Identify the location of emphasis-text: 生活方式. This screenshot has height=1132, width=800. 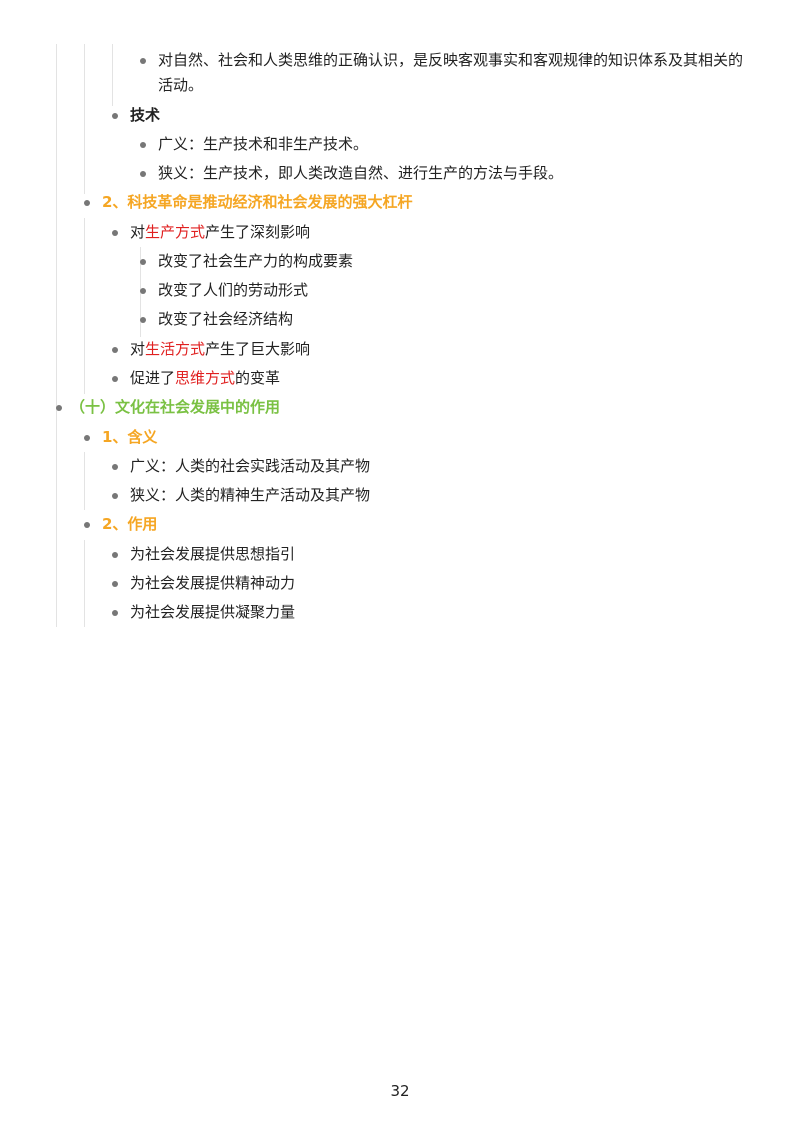
(175, 349).